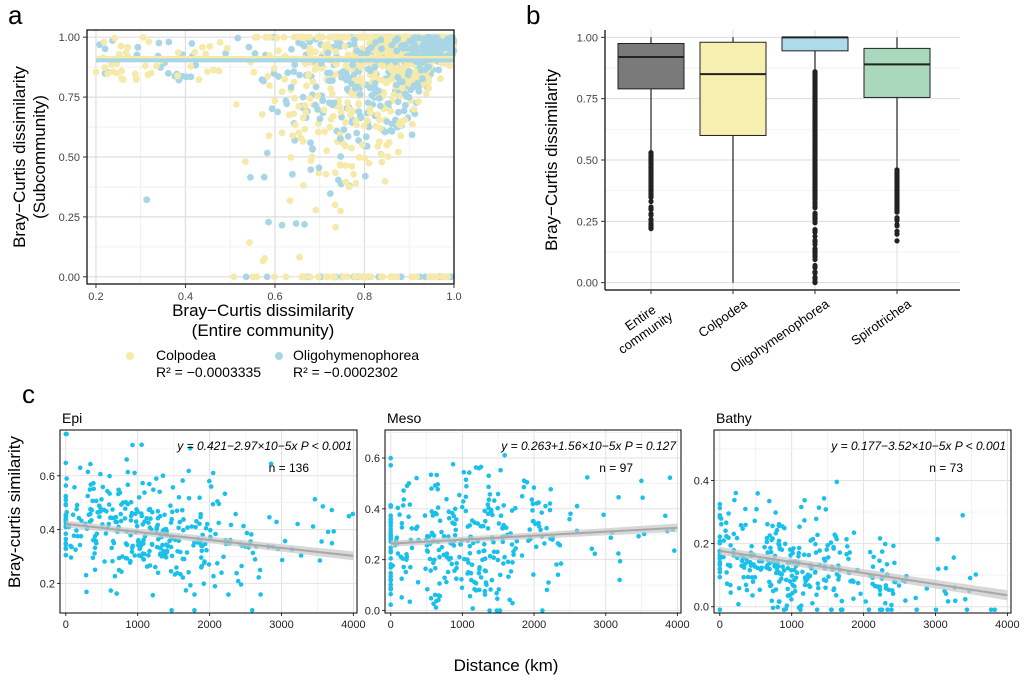  I want to click on legend-key-colpodea, so click(130, 356).